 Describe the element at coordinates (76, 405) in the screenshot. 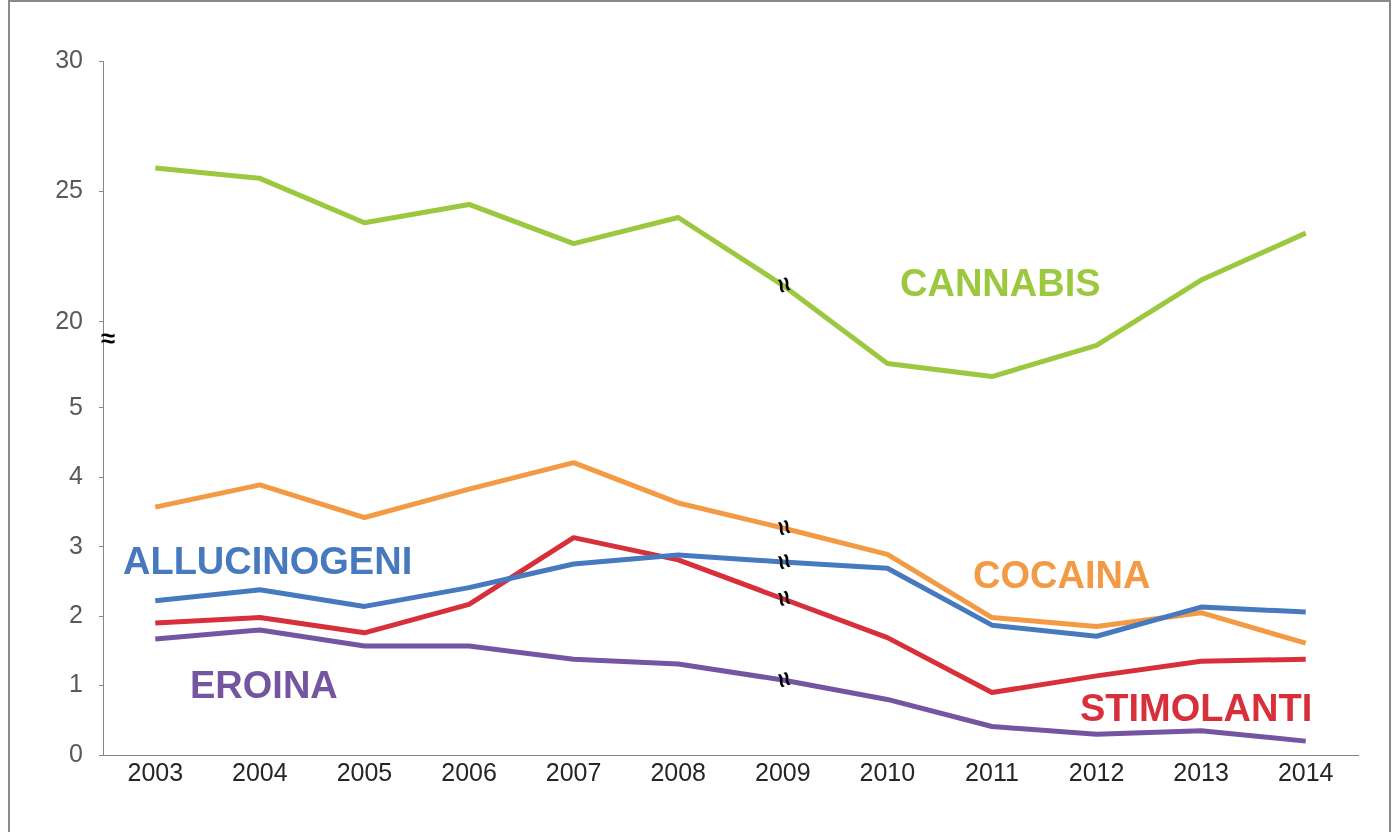

I see `y-tick-label: 5` at that location.